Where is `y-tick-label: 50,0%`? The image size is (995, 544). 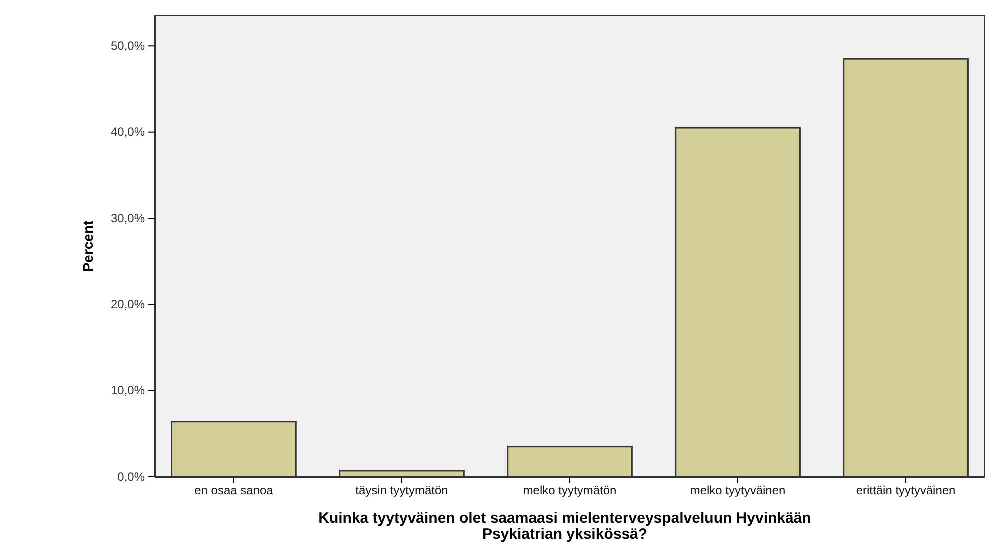 y-tick-label: 50,0% is located at coordinates (128, 46).